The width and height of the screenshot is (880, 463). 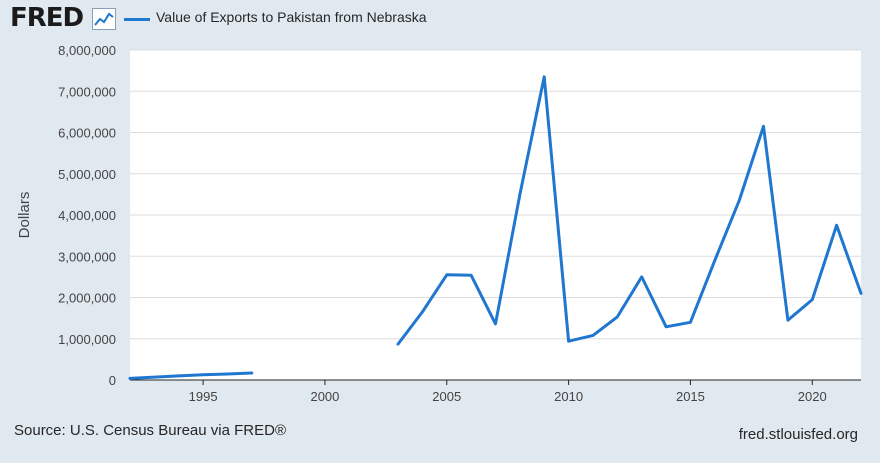 I want to click on y-tick-label: 5,000,000, so click(x=87, y=174).